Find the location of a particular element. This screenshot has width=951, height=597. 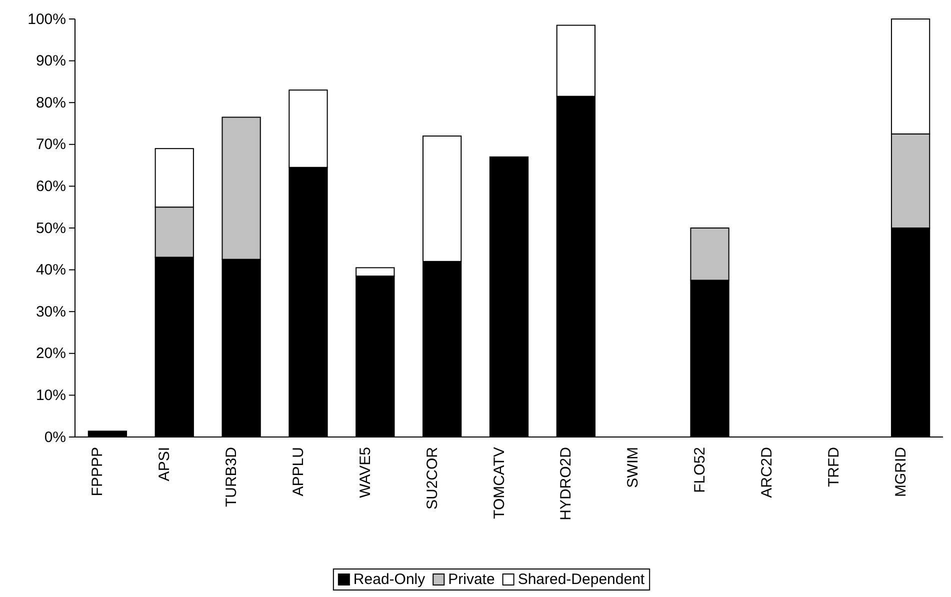

y-tick-label: 0% is located at coordinates (55, 437).